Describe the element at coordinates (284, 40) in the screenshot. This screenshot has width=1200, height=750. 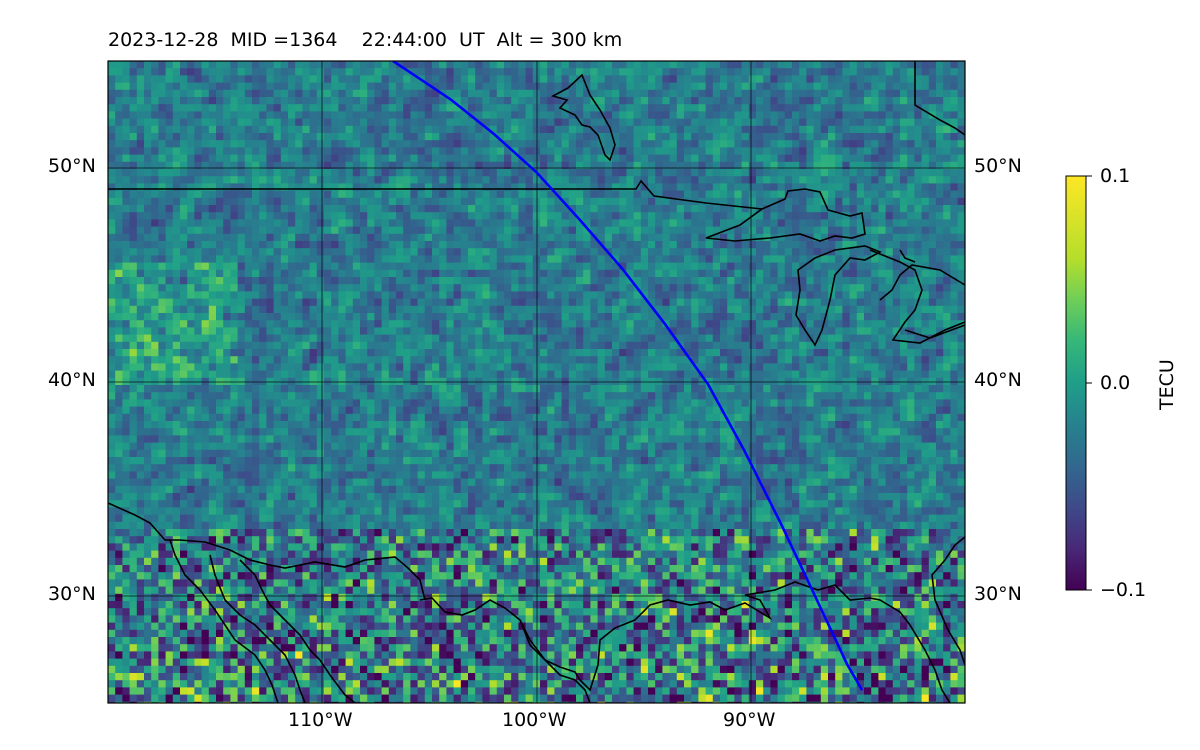
I see `title-mid: MID =1364` at that location.